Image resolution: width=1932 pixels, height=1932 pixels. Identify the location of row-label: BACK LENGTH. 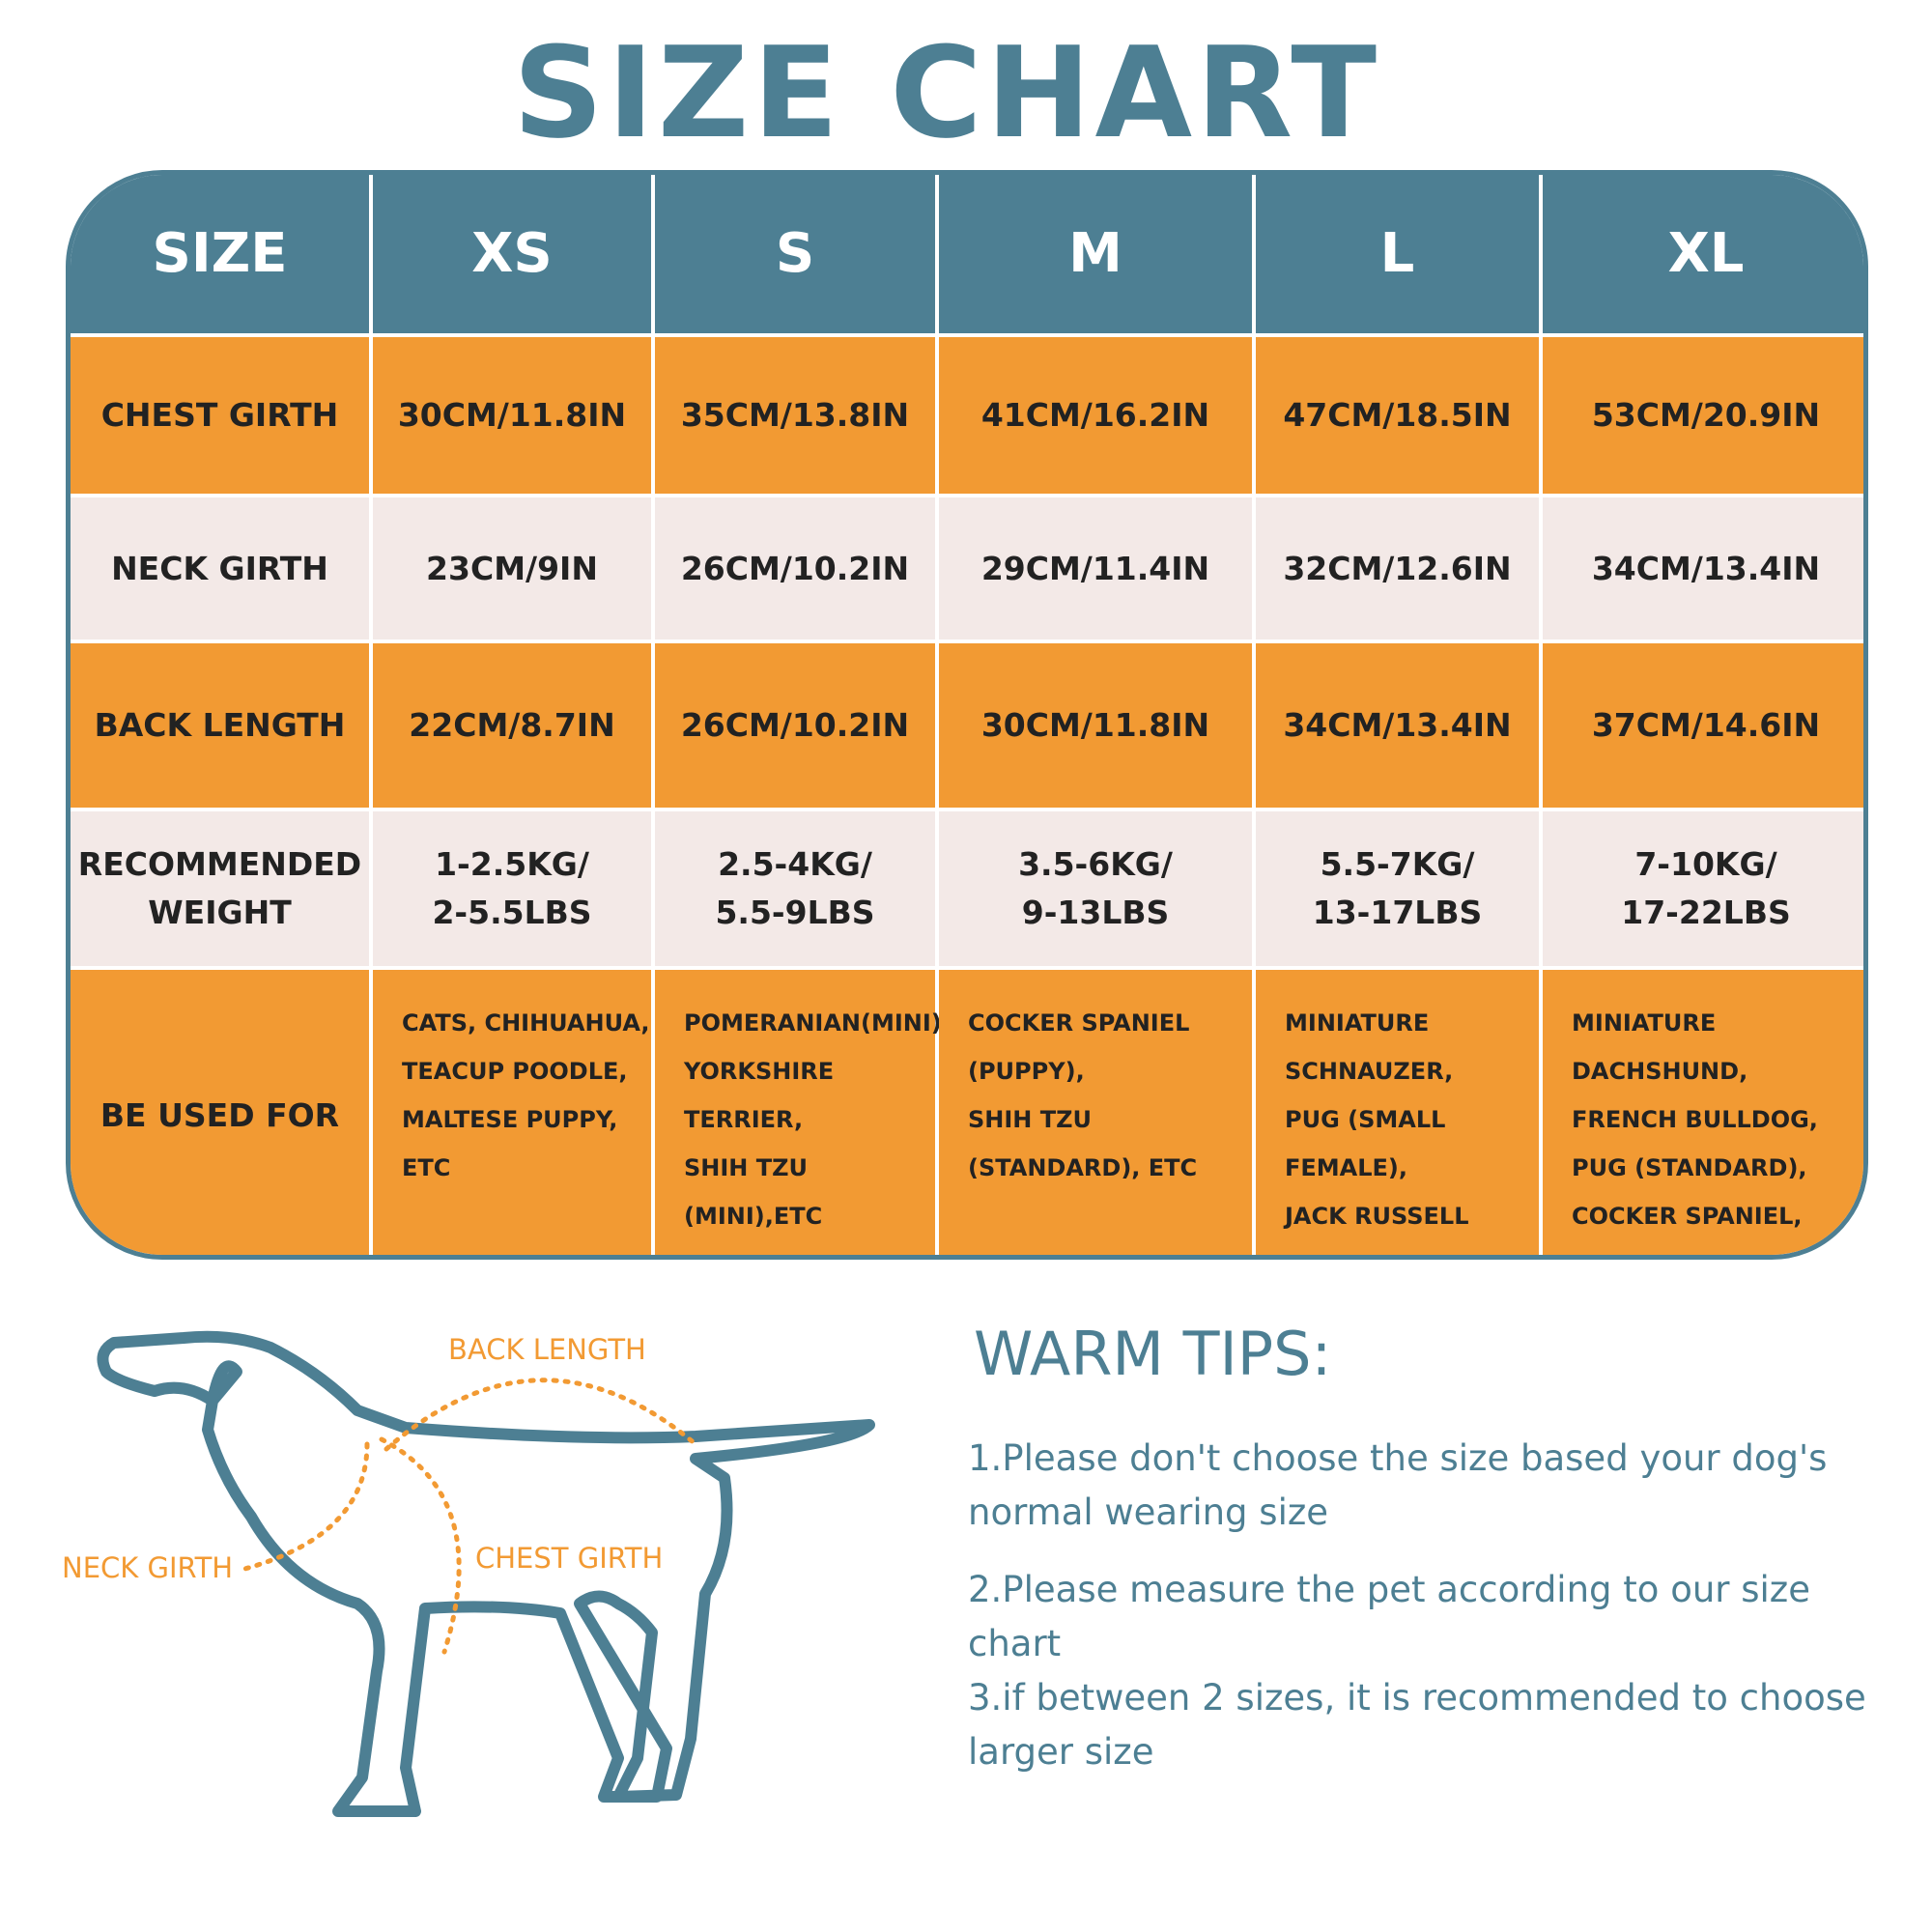
(222, 727).